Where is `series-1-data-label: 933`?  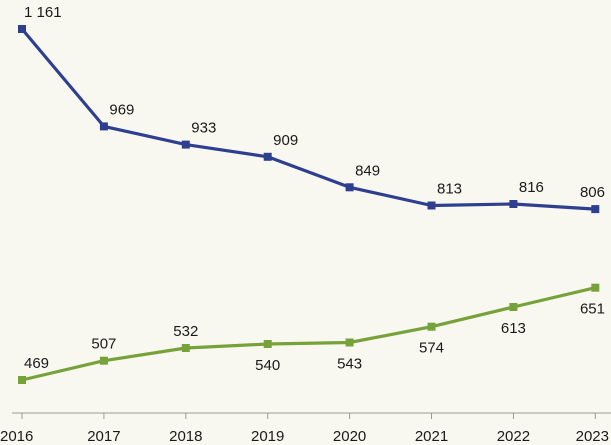
series-1-data-label: 933 is located at coordinates (203, 128).